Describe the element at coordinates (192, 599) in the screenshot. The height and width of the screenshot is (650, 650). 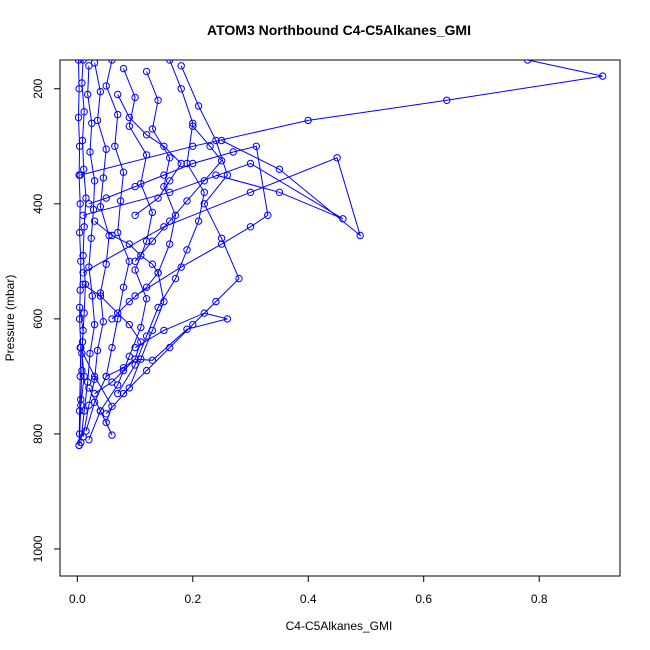
I see `x-tick-label: 0.2` at that location.